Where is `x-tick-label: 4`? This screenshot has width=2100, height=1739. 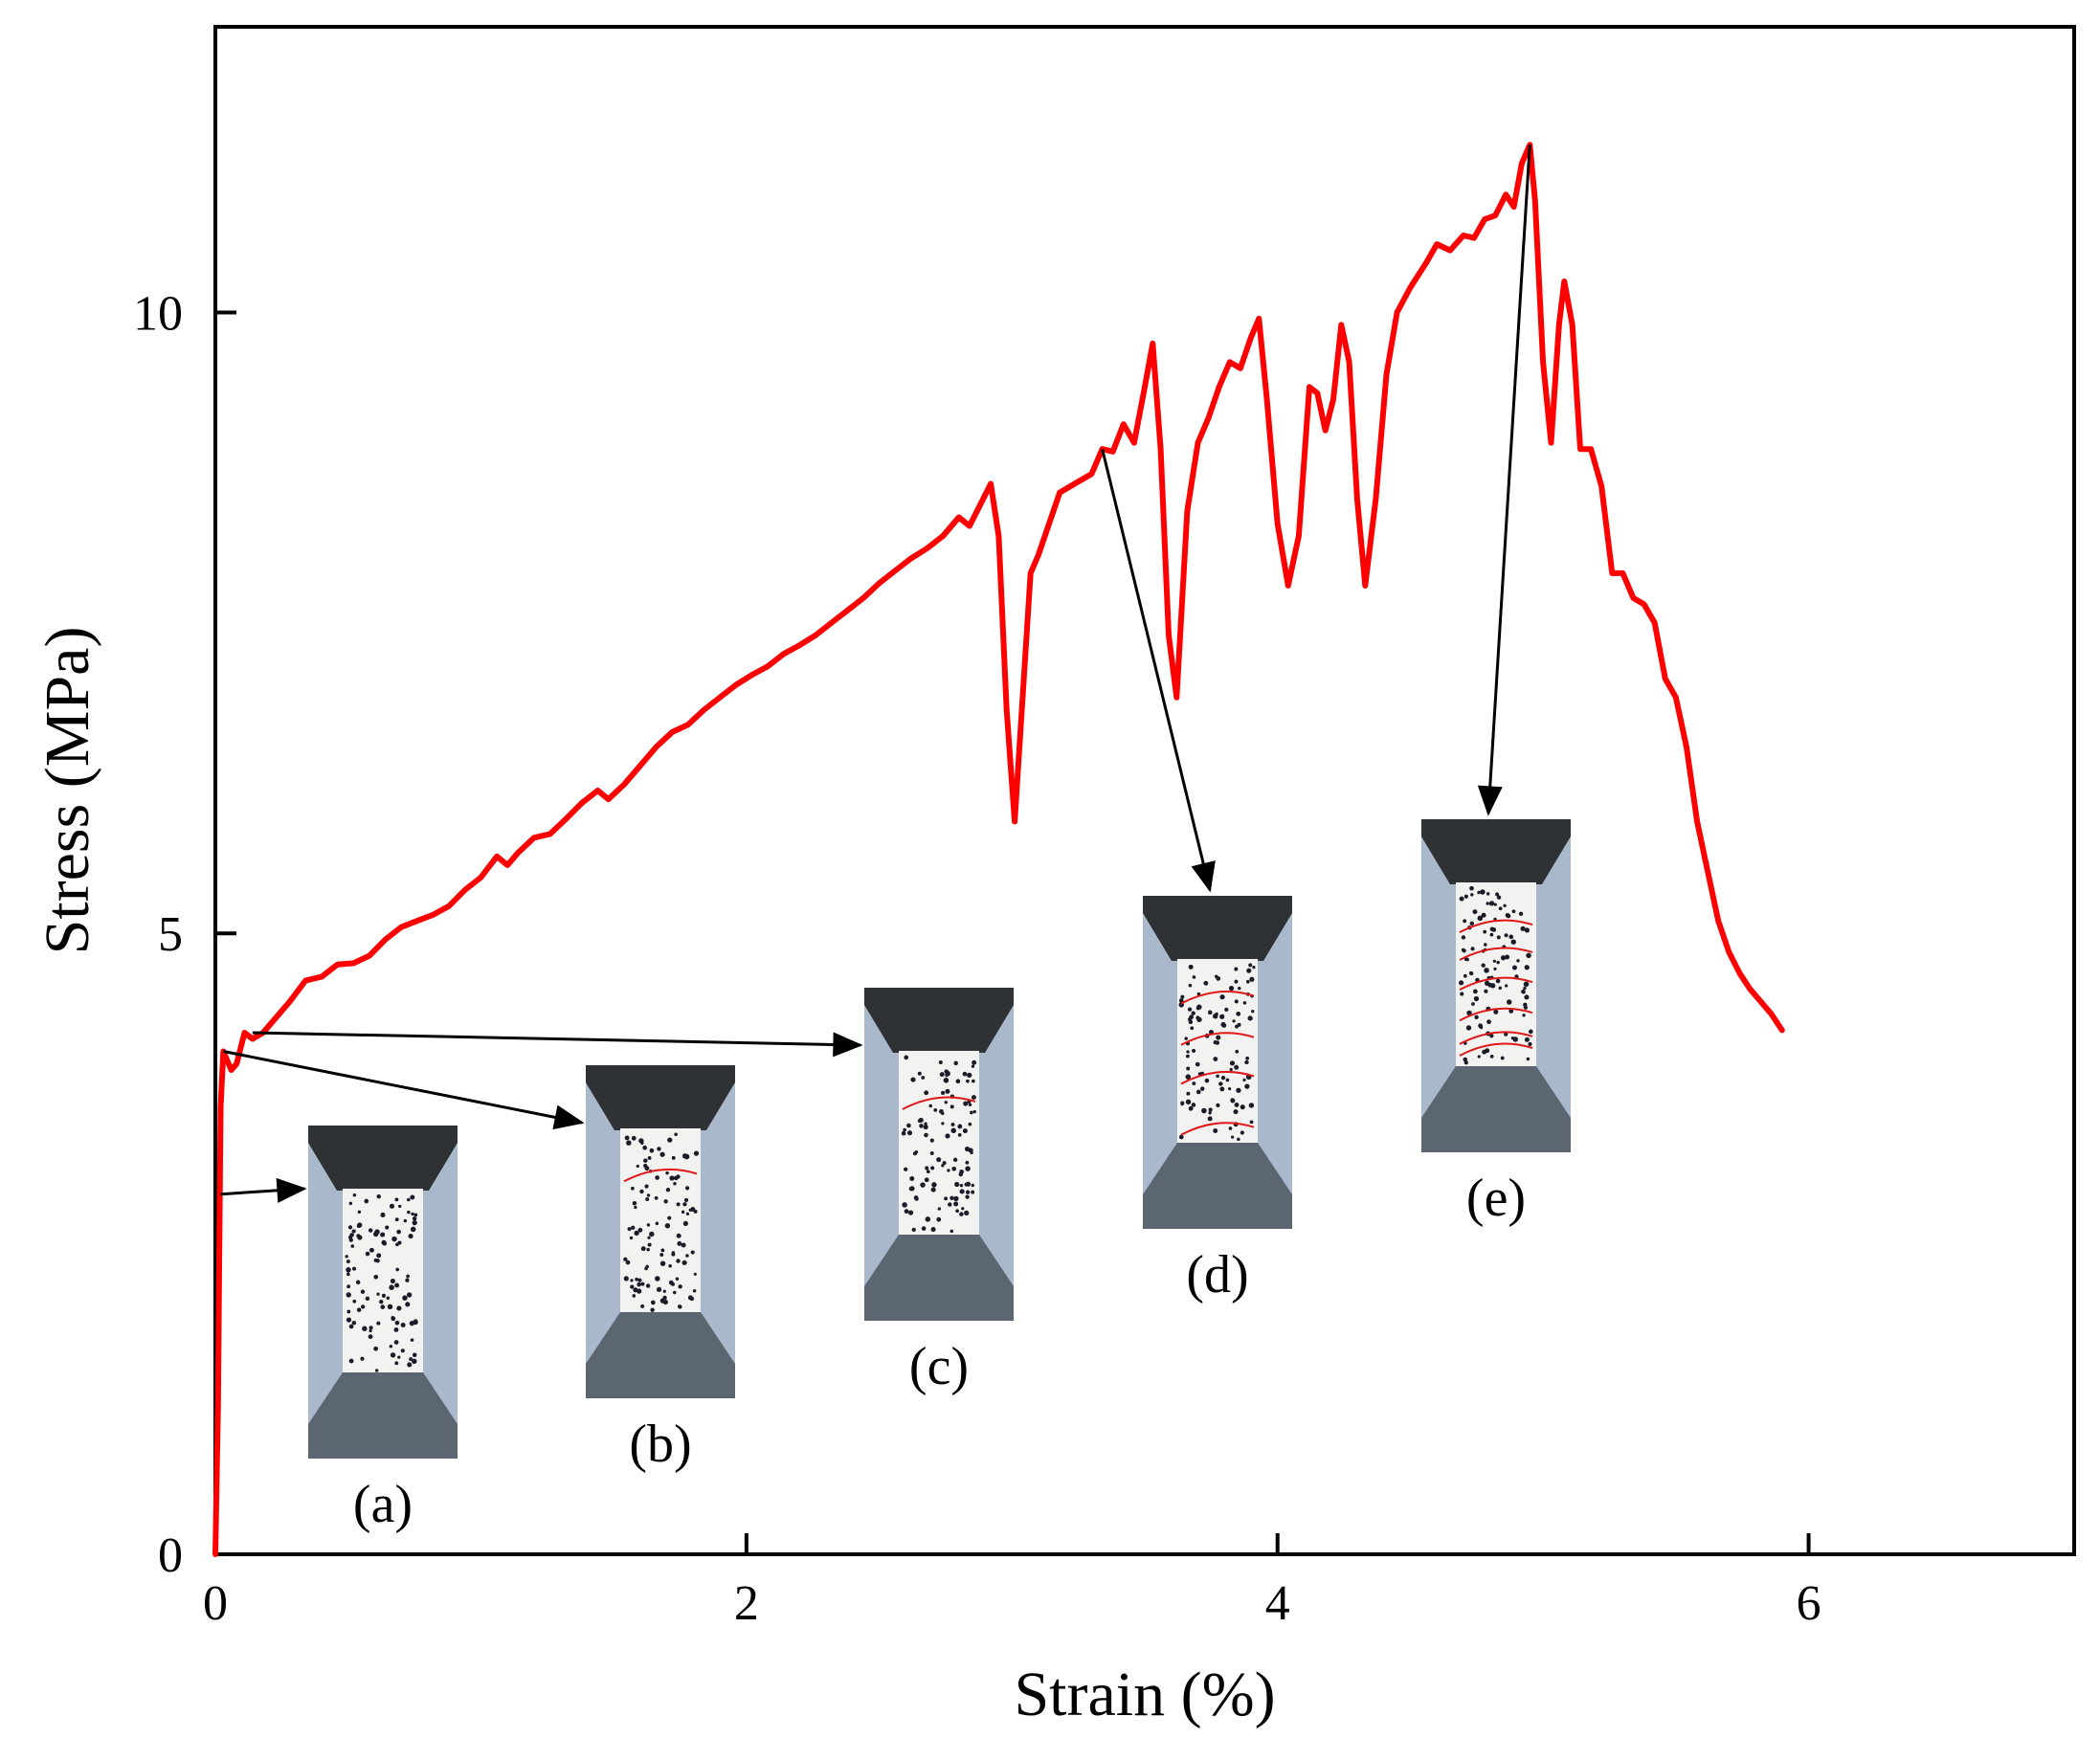 x-tick-label: 4 is located at coordinates (1277, 1603).